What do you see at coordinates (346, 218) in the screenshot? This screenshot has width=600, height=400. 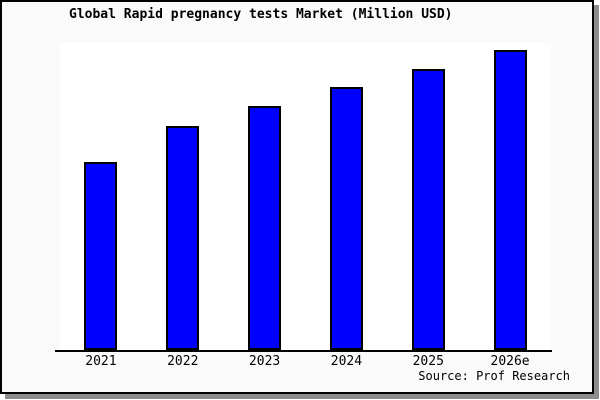 I see `bar-2024` at bounding box center [346, 218].